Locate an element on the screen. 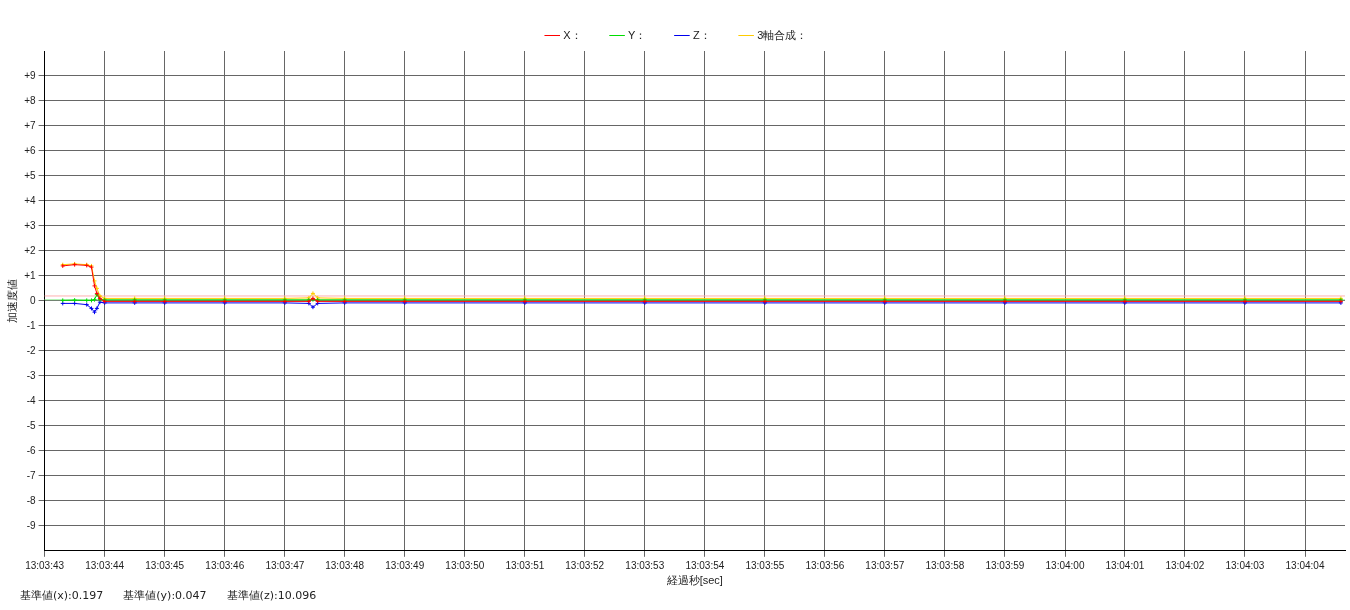 The width and height of the screenshot is (1350, 610). text: 基準値(z):10.096 is located at coordinates (271, 595).